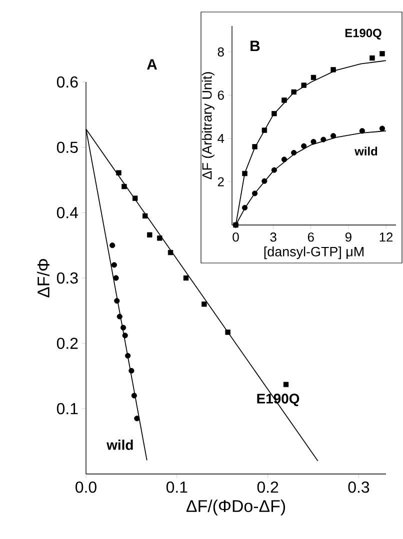 The width and height of the screenshot is (403, 539). What do you see at coordinates (221, 138) in the screenshot?
I see `y-tick-label: 4` at bounding box center [221, 138].